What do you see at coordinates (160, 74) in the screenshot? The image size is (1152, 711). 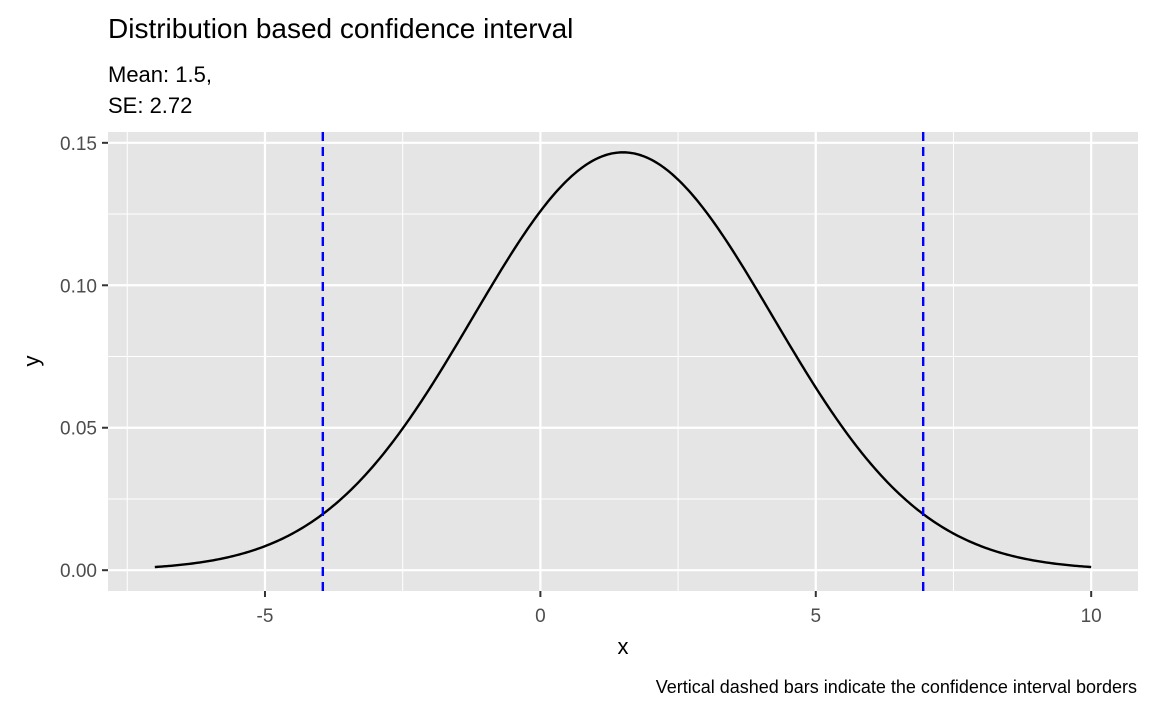 I see `chart-subtitle-mean: Mean: 1.5,` at bounding box center [160, 74].